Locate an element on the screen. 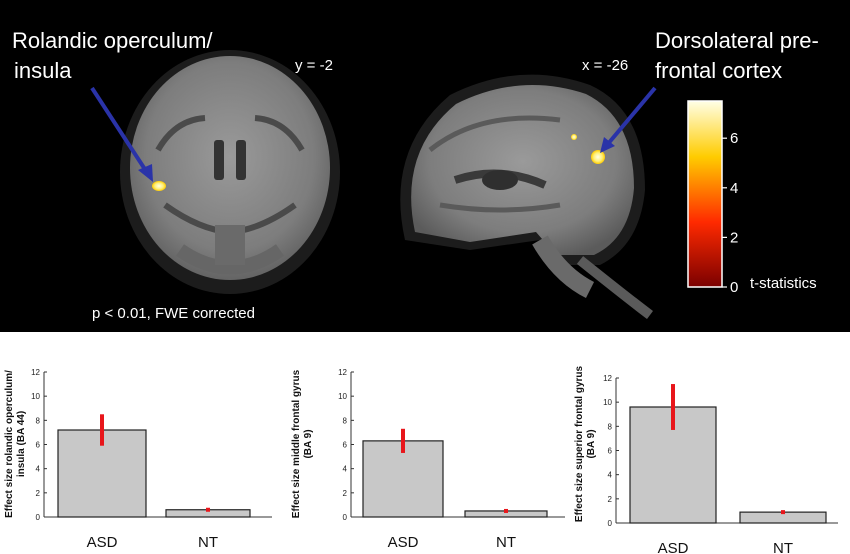 This screenshot has width=850, height=554. activation-blob-insula is located at coordinates (159, 186).